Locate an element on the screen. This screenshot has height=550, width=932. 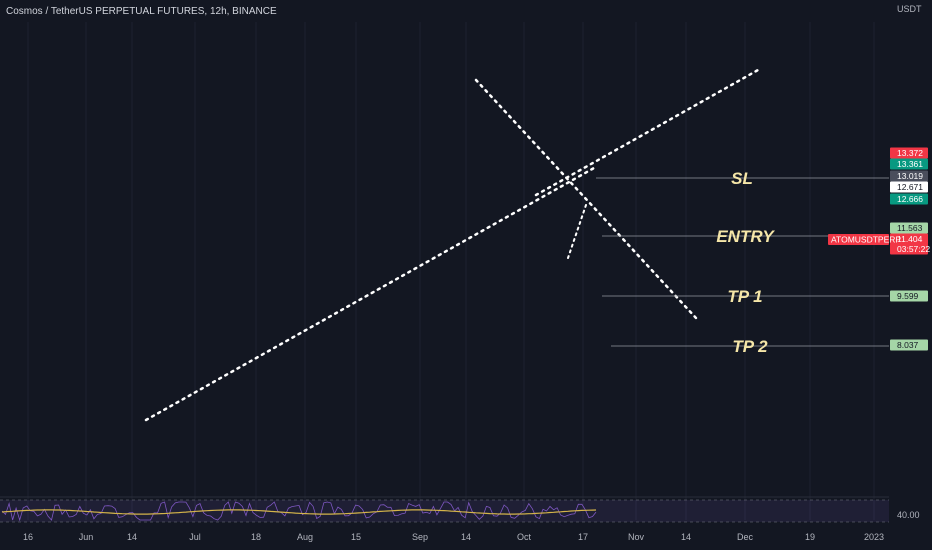
price-tag-label: 13.361 is located at coordinates (910, 164).